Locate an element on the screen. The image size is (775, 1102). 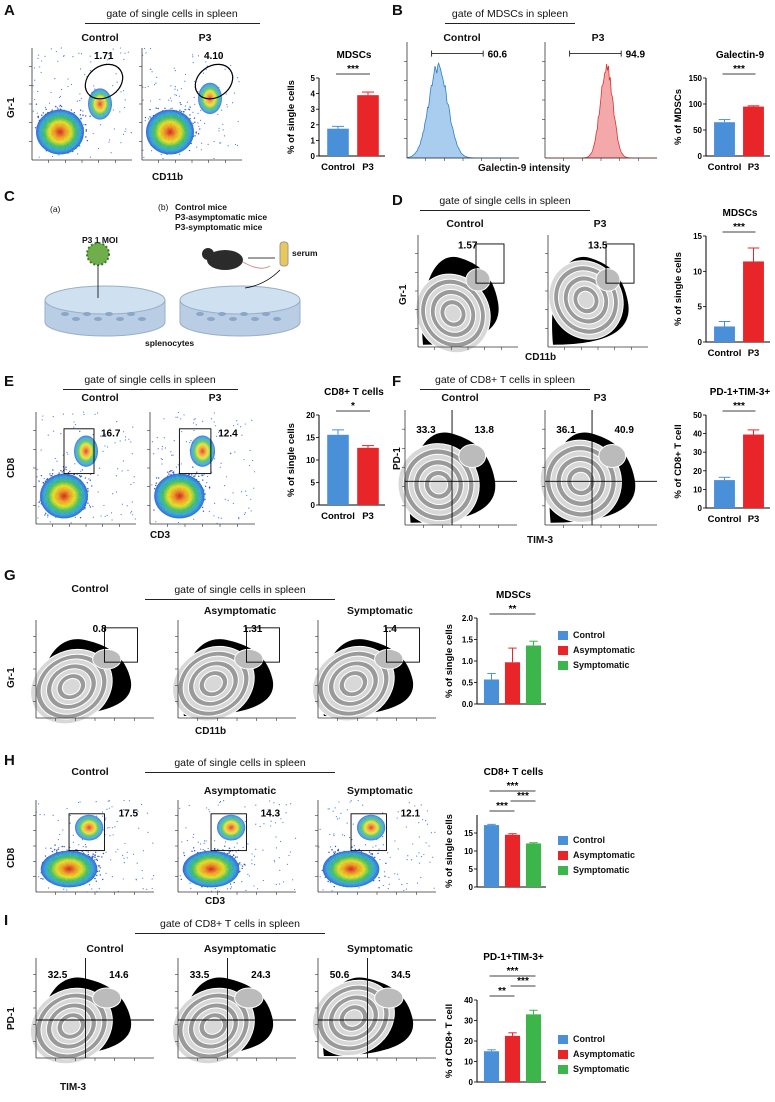
gate-title: gate of single cells in spleen is located at coordinates (505, 201).